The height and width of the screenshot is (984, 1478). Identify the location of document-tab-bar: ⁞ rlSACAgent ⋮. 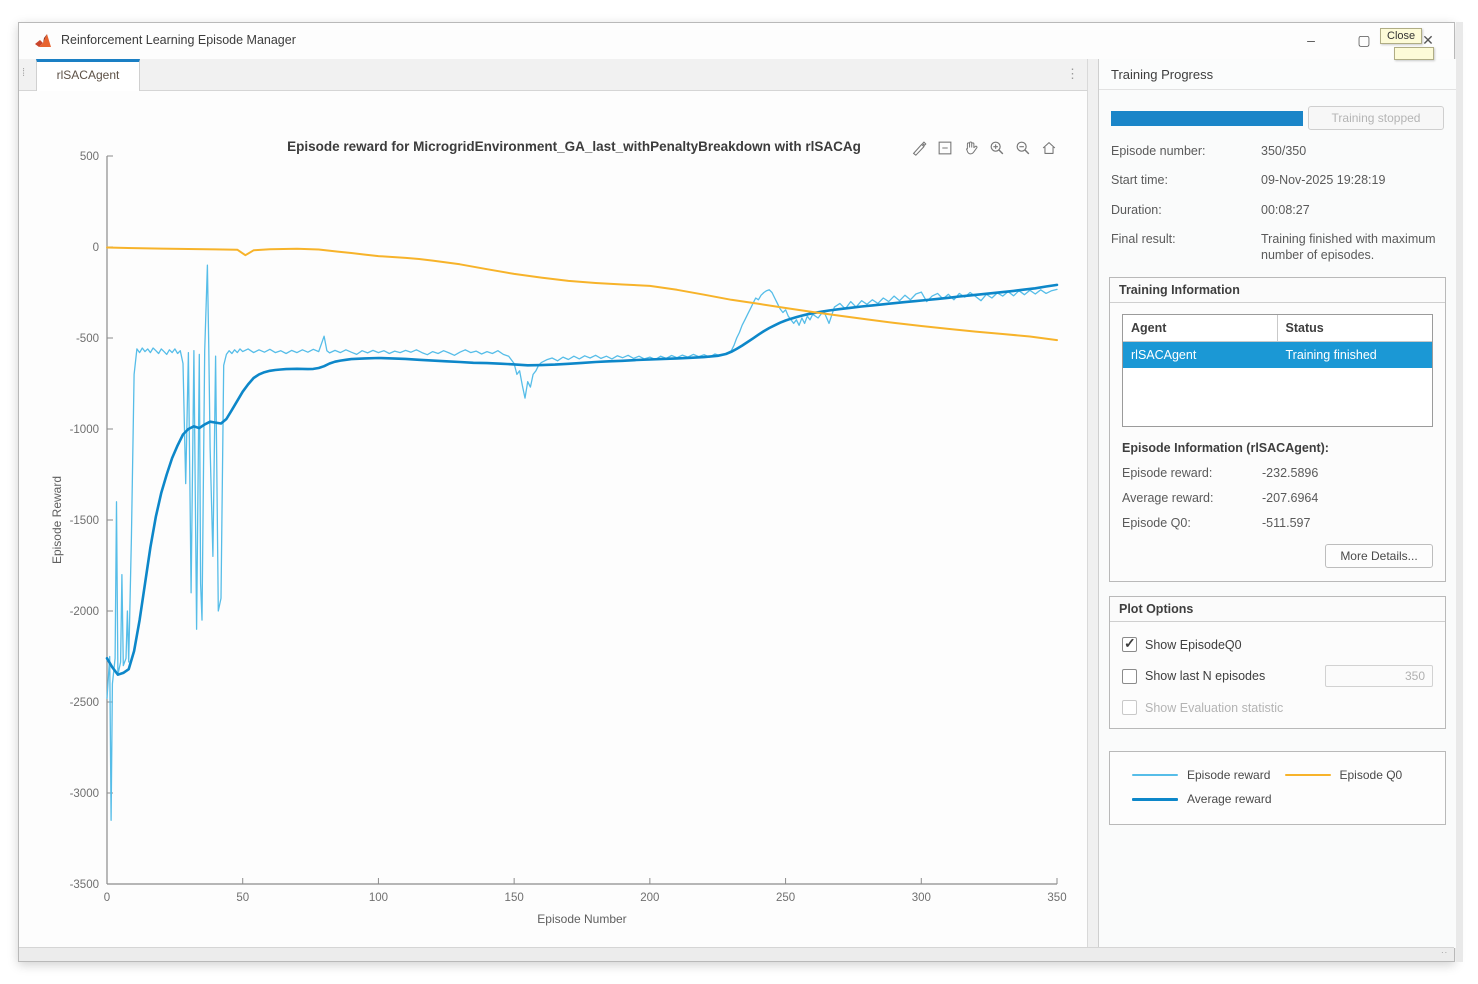
(553, 75).